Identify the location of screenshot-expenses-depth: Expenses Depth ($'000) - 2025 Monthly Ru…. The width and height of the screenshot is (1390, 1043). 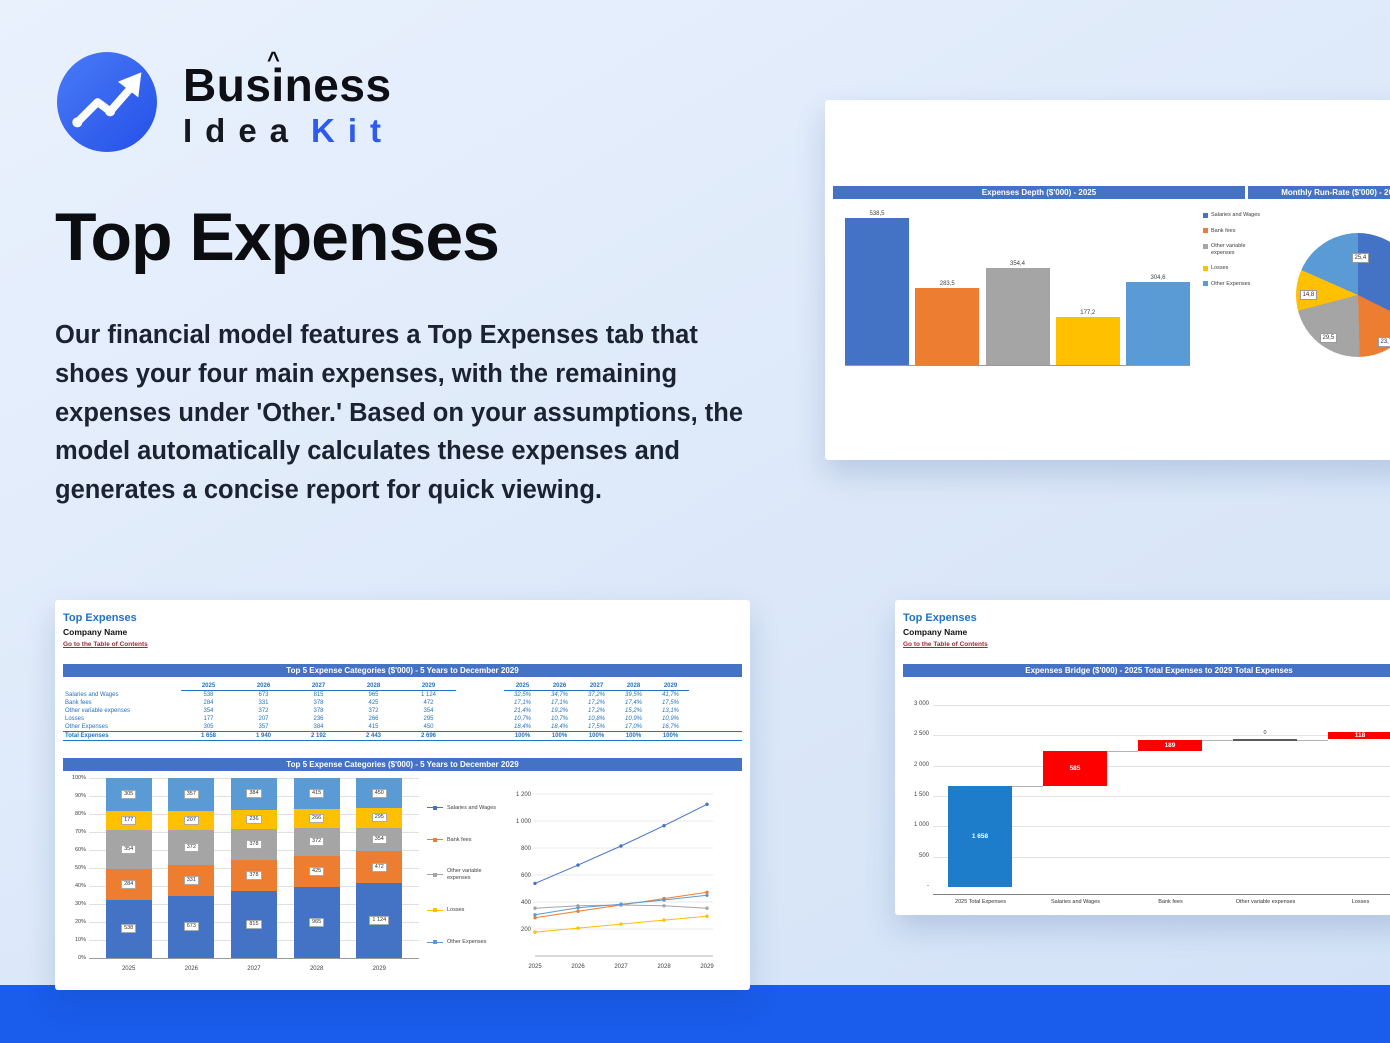
(1107, 280).